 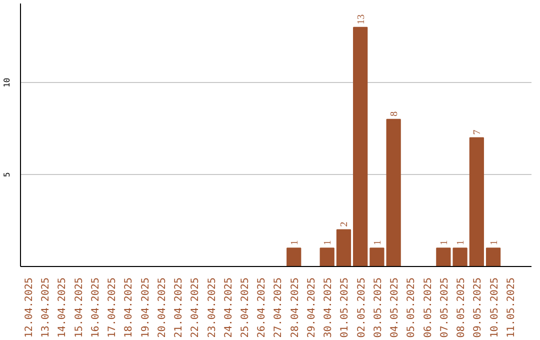 What do you see at coordinates (129, 307) in the screenshot?
I see `x-tick-label: 18.04.2025` at bounding box center [129, 307].